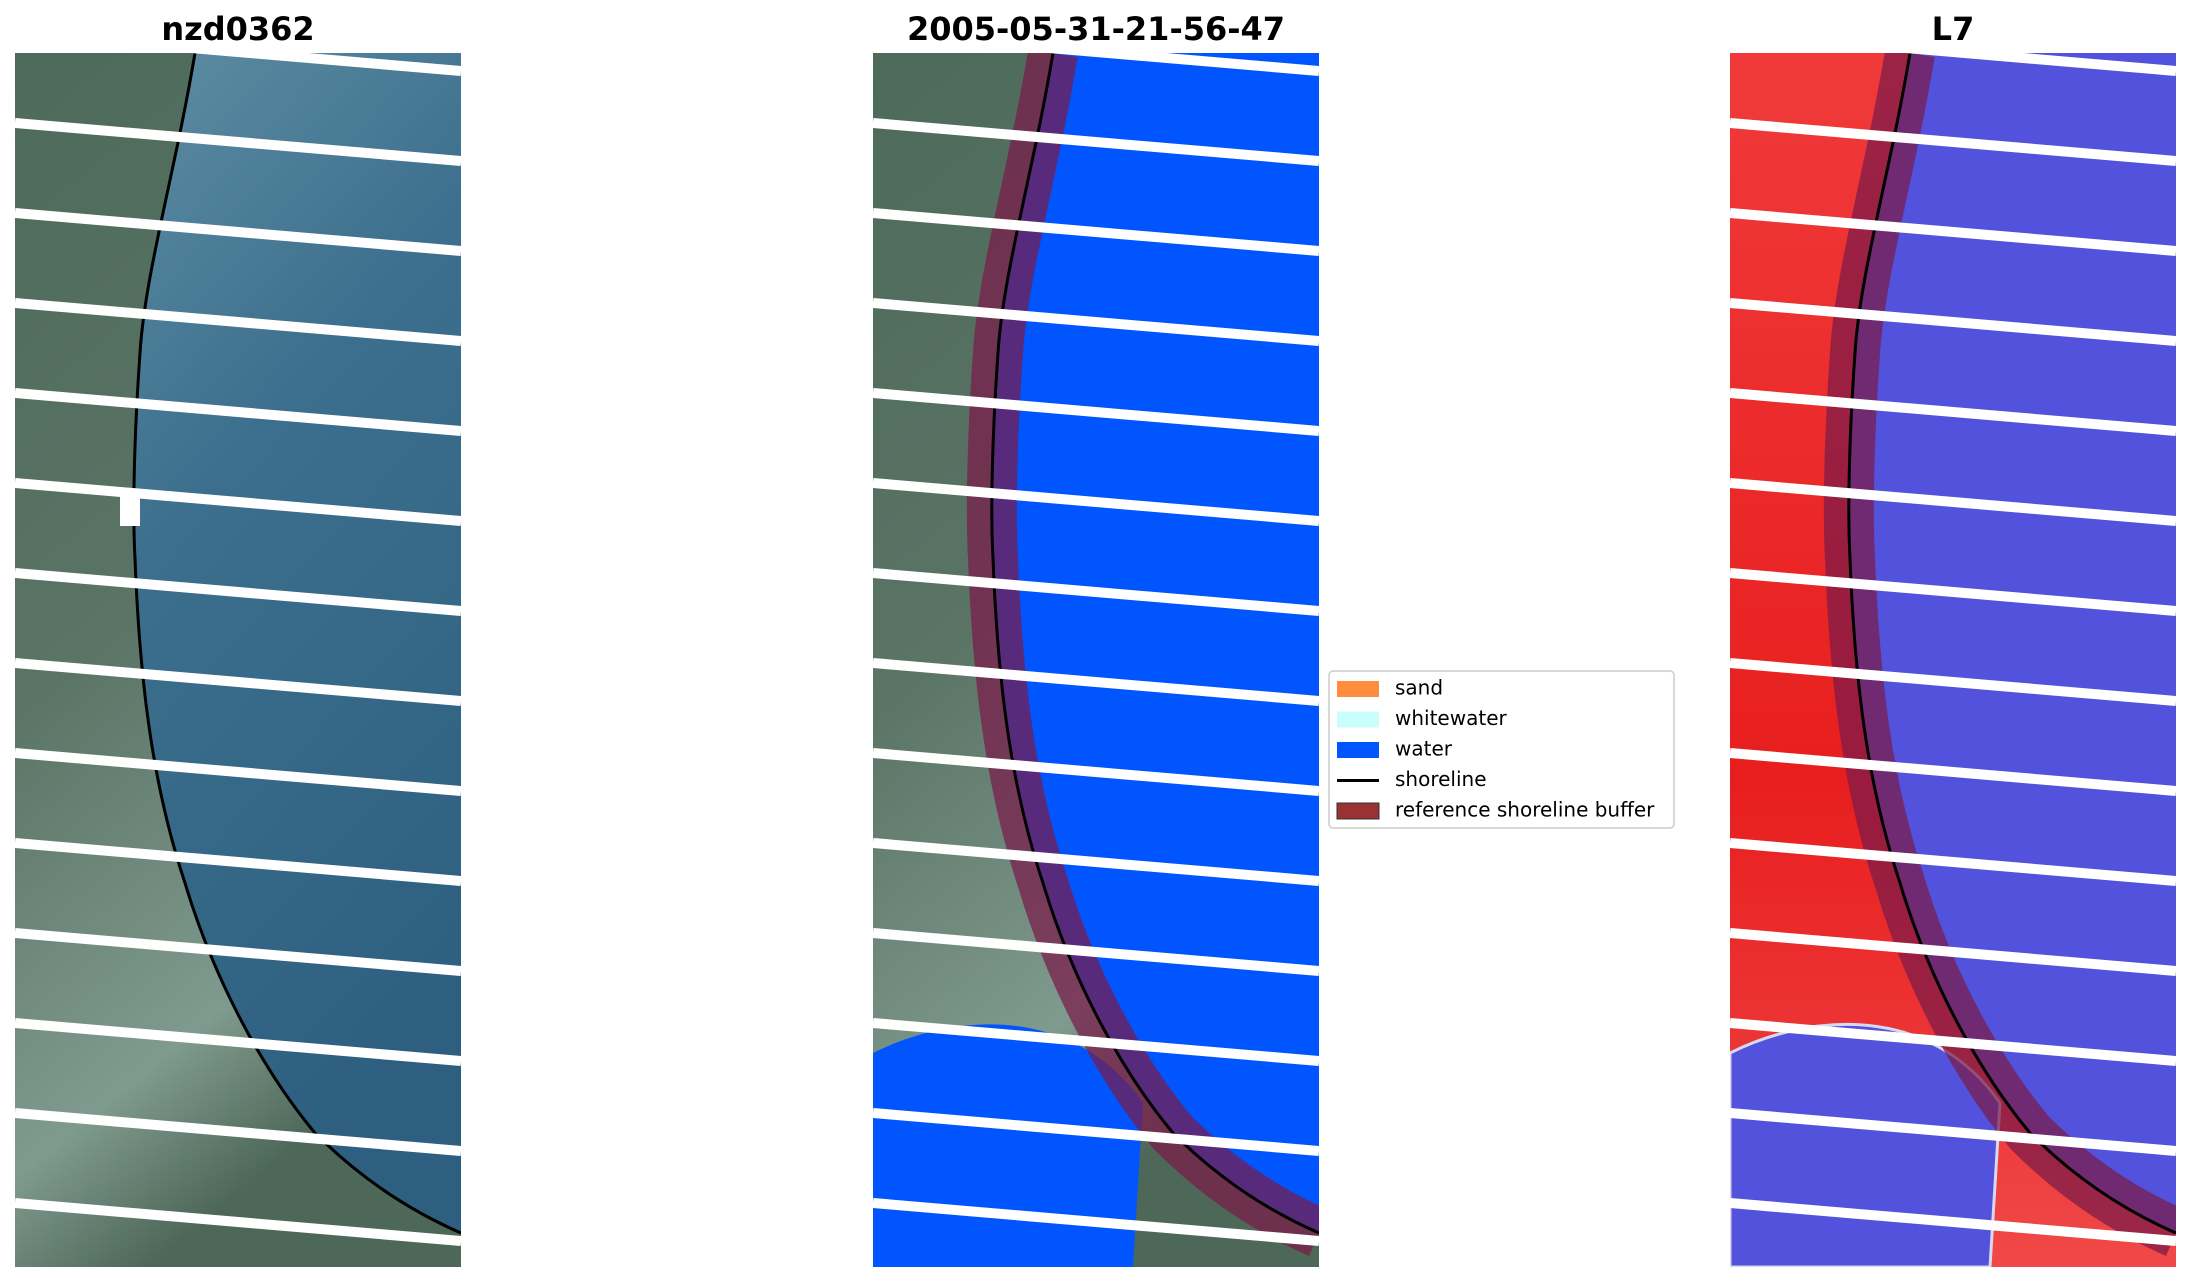 This screenshot has width=2191, height=1283. Describe the element at coordinates (1451, 718) in the screenshot. I see `legend-label: whitewater` at that location.